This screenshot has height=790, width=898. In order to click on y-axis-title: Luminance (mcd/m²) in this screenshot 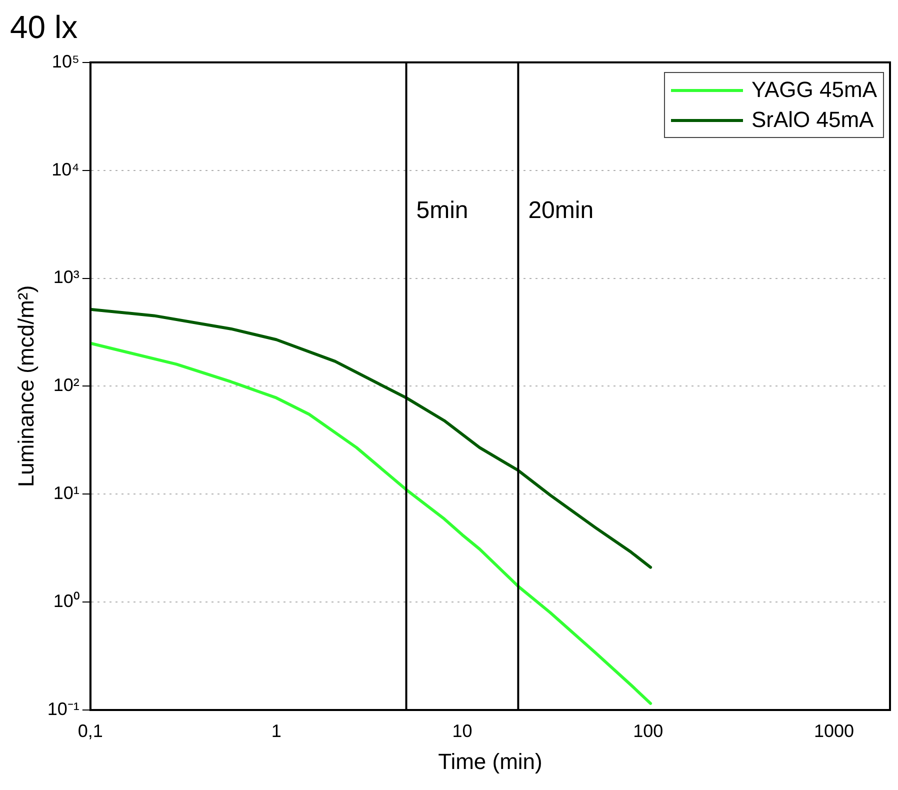, I will do `click(25, 386)`.